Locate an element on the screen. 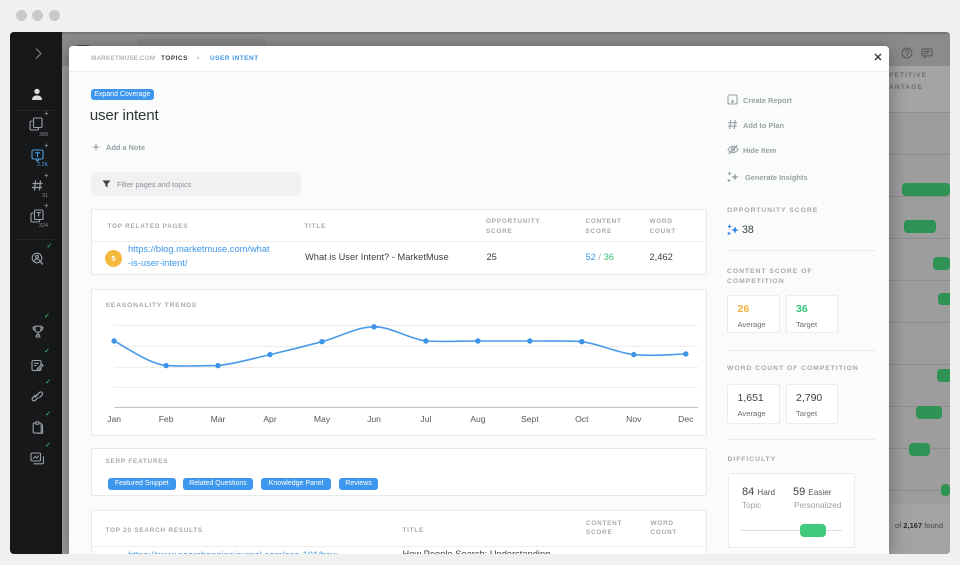 Image resolution: width=960 pixels, height=565 pixels. svg-text: Jul is located at coordinates (425, 419).